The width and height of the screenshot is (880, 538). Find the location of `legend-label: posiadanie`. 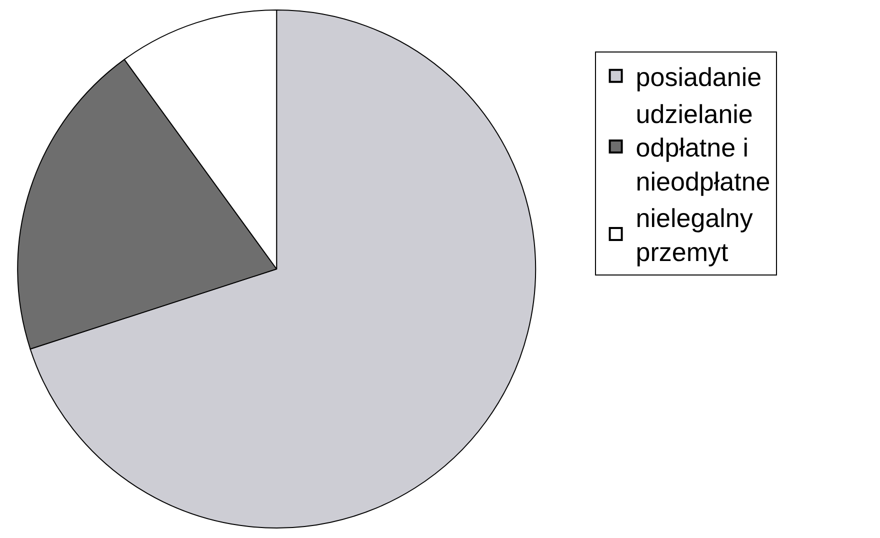

legend-label: posiadanie is located at coordinates (699, 77).